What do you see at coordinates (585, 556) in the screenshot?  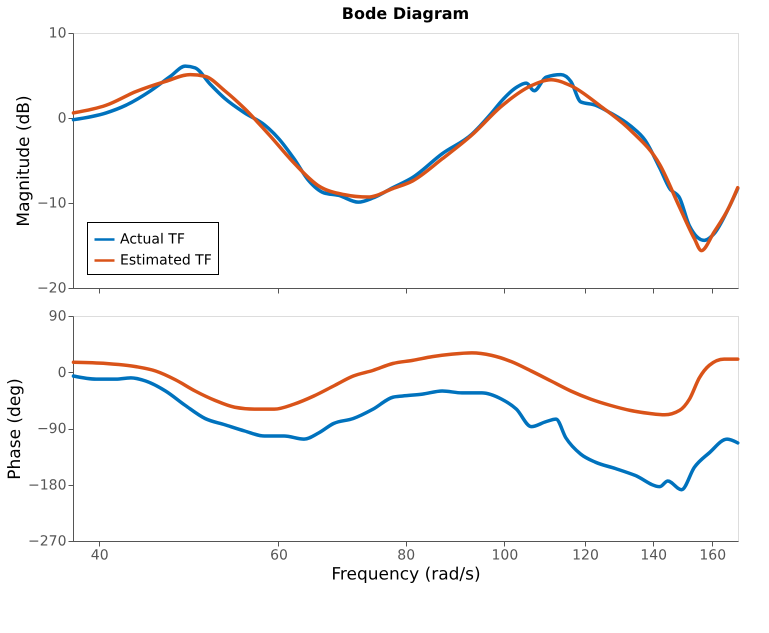 I see `x-tick-label: 120` at bounding box center [585, 556].